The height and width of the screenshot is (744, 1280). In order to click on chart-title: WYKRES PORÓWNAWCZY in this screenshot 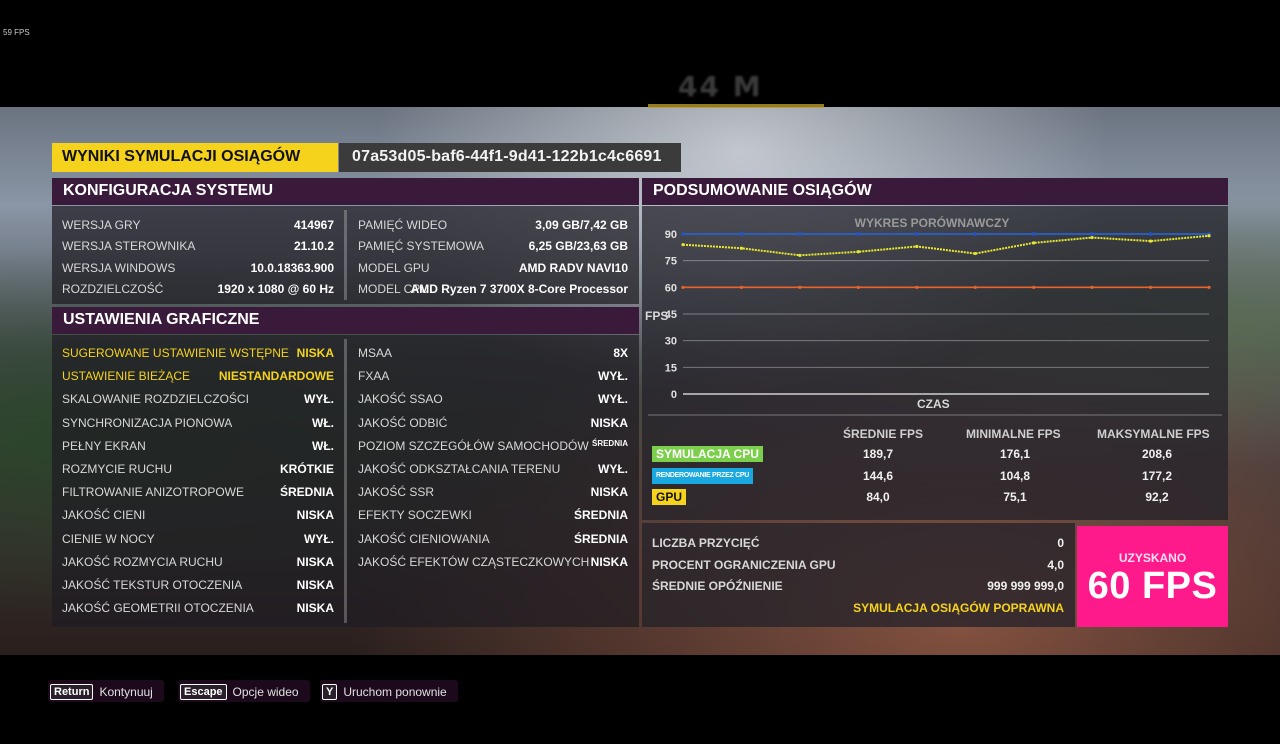, I will do `click(932, 223)`.